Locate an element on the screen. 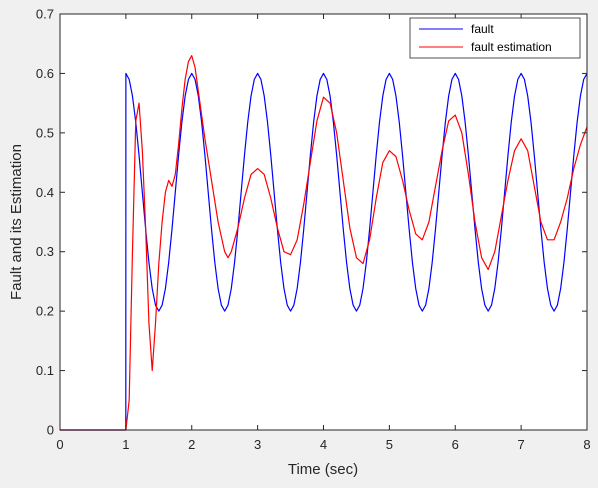 Image resolution: width=598 pixels, height=488 pixels. x-axis-label: Time (sec) is located at coordinates (323, 469).